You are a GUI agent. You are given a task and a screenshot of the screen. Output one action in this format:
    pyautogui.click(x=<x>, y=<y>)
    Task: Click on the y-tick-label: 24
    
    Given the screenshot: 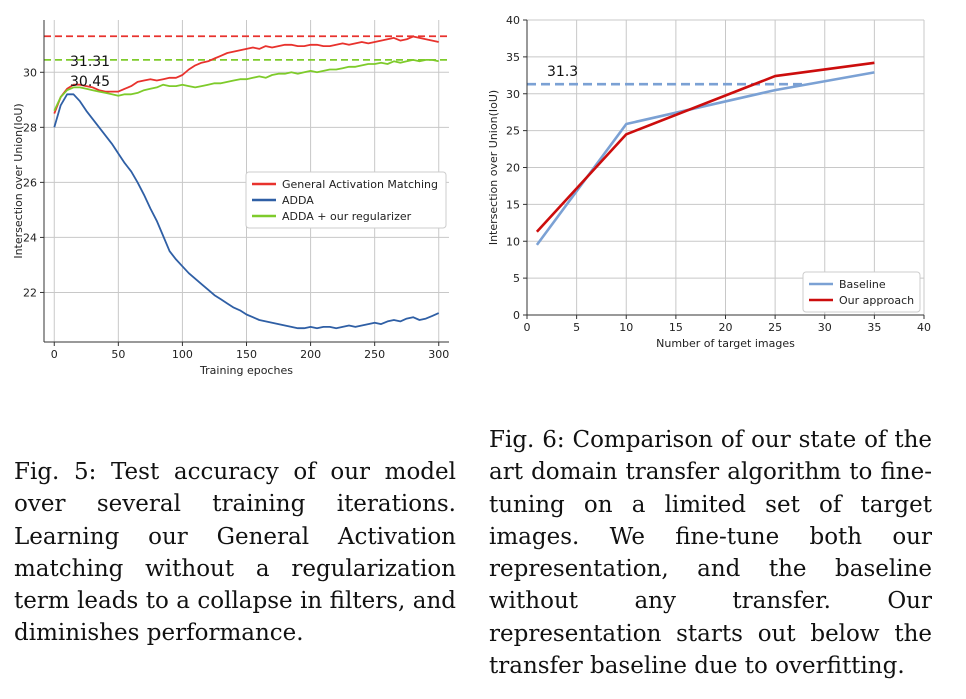 What is the action you would take?
    pyautogui.click(x=30, y=237)
    